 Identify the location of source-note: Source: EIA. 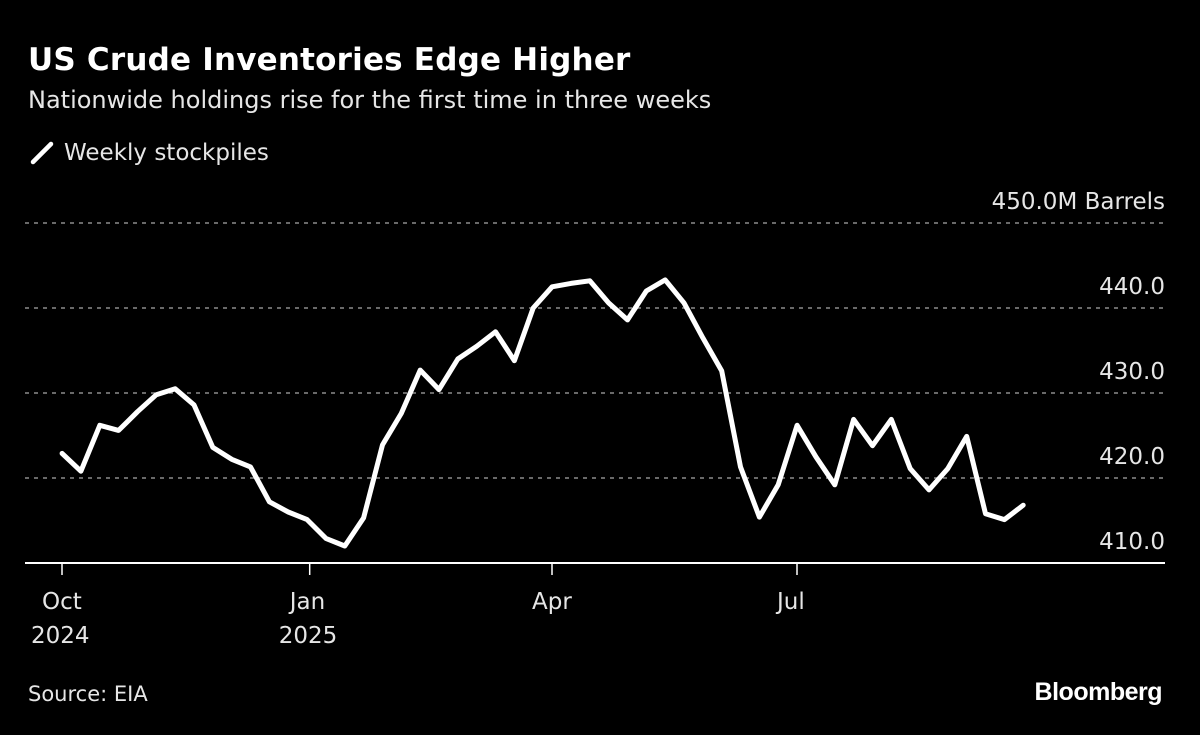
(88, 694).